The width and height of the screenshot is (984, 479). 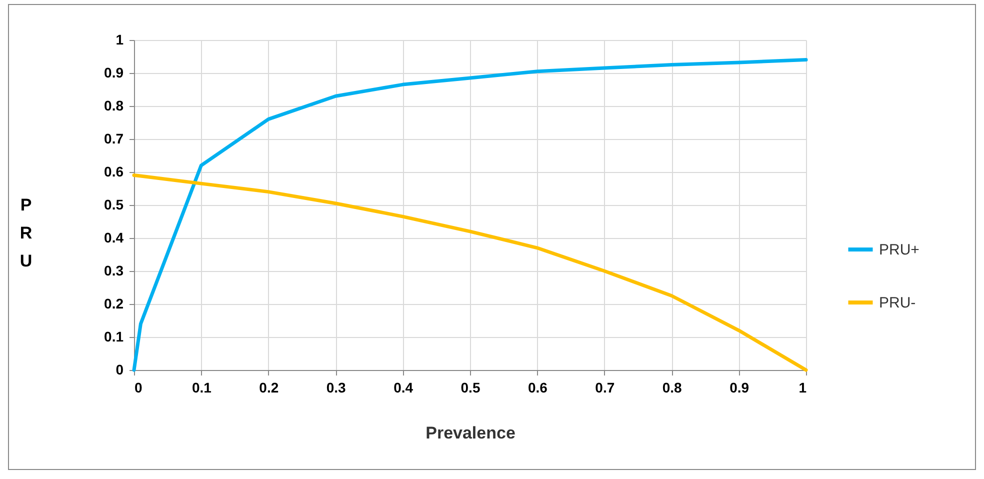 I want to click on x-tick-label: 0.5, so click(x=470, y=388).